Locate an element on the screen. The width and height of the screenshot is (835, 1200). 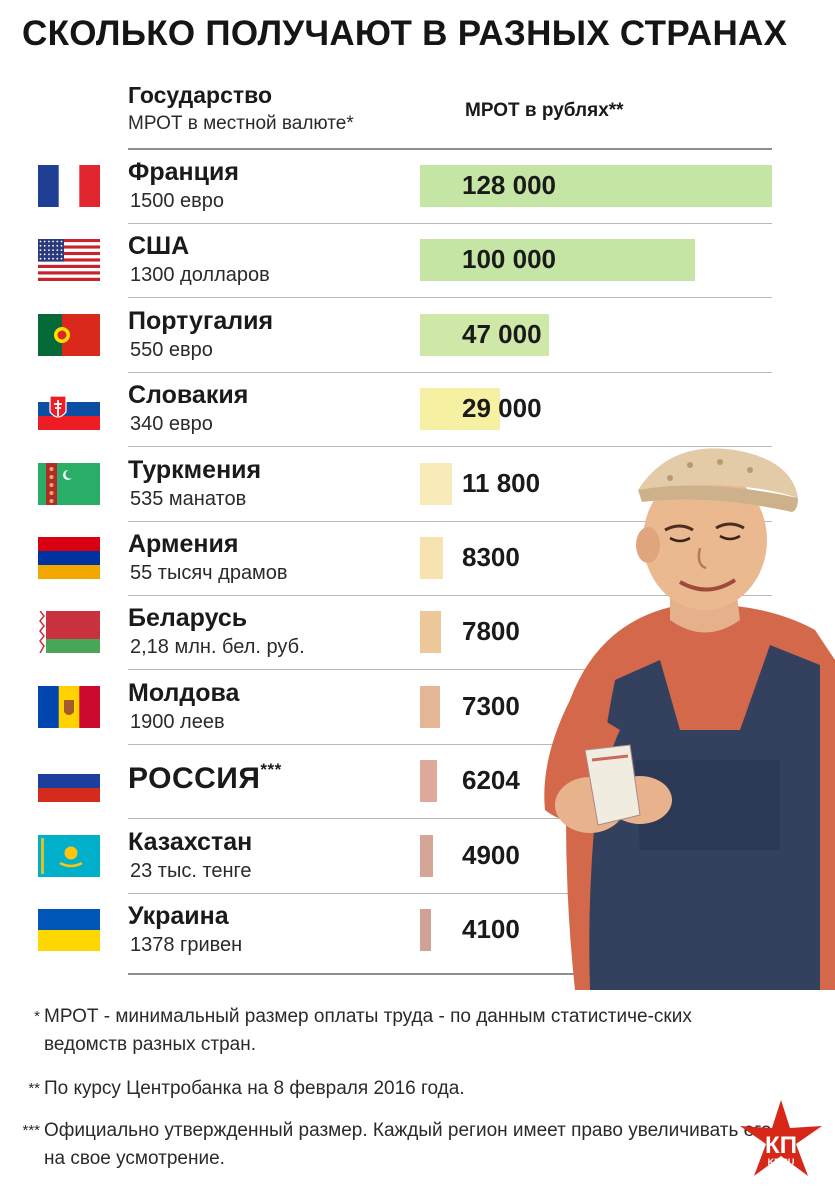
flag-france-icon is located at coordinates (69, 186).